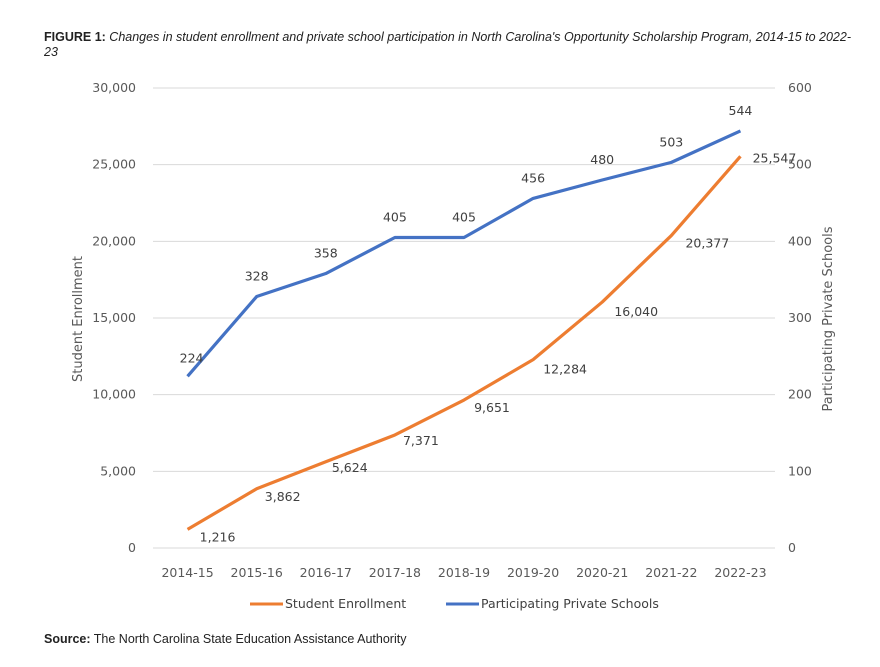 This screenshot has height=667, width=880. Describe the element at coordinates (636, 311) in the screenshot. I see `data-label-student-enrollment: 16,040` at that location.